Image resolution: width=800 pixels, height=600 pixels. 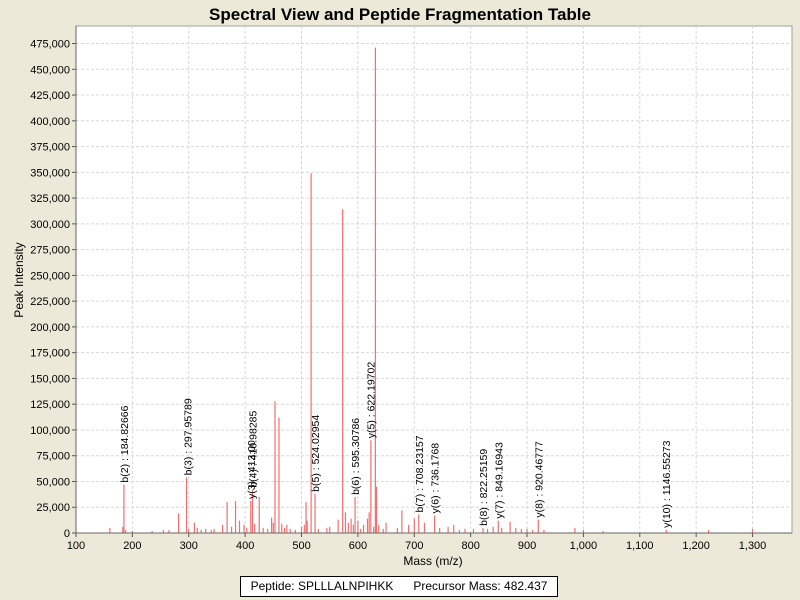 I want to click on x-tick-label: 1,000, so click(x=584, y=546).